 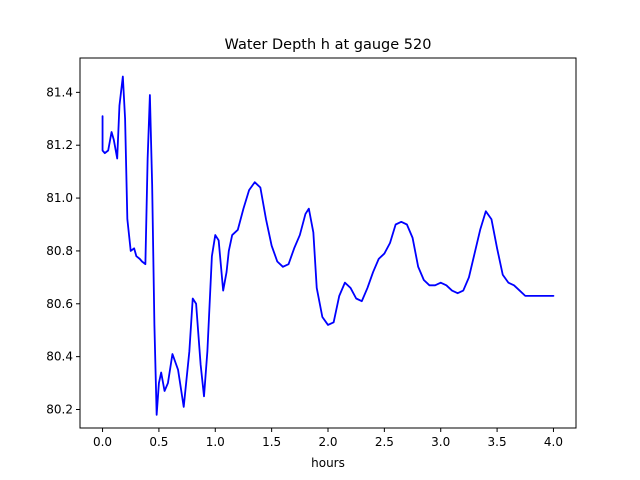 What do you see at coordinates (271, 442) in the screenshot?
I see `x-tick-label: 1.5` at bounding box center [271, 442].